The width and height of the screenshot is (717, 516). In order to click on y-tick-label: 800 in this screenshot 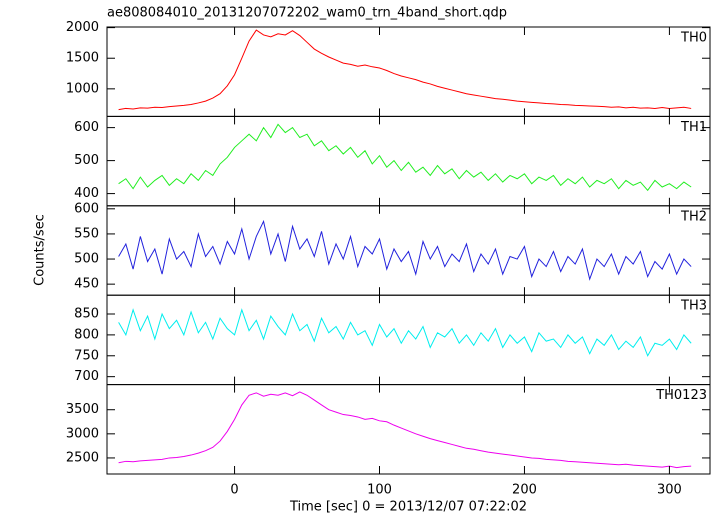, I will do `click(86, 334)`.